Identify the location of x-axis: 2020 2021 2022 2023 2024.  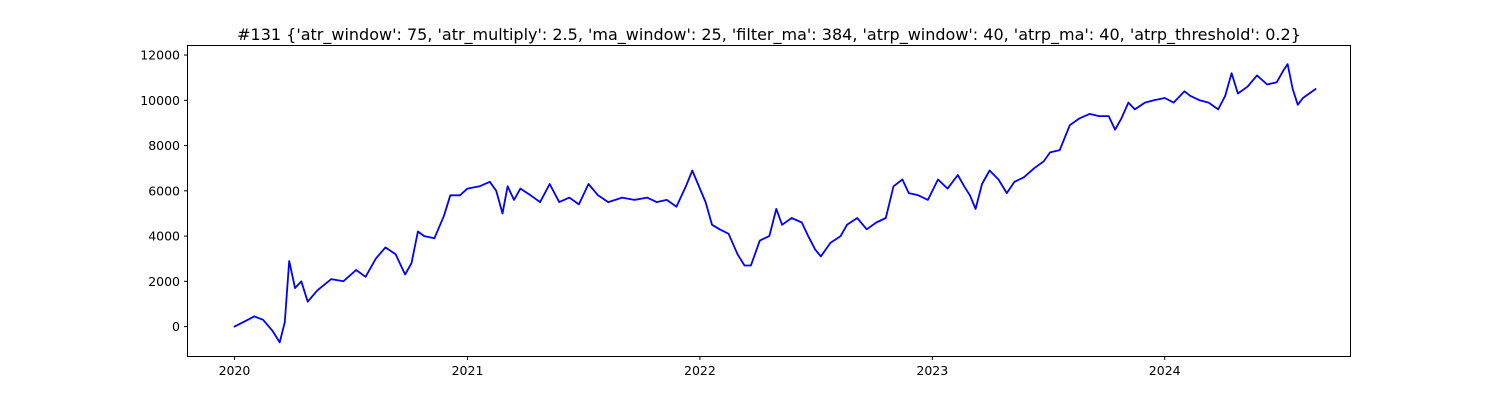
(700, 367).